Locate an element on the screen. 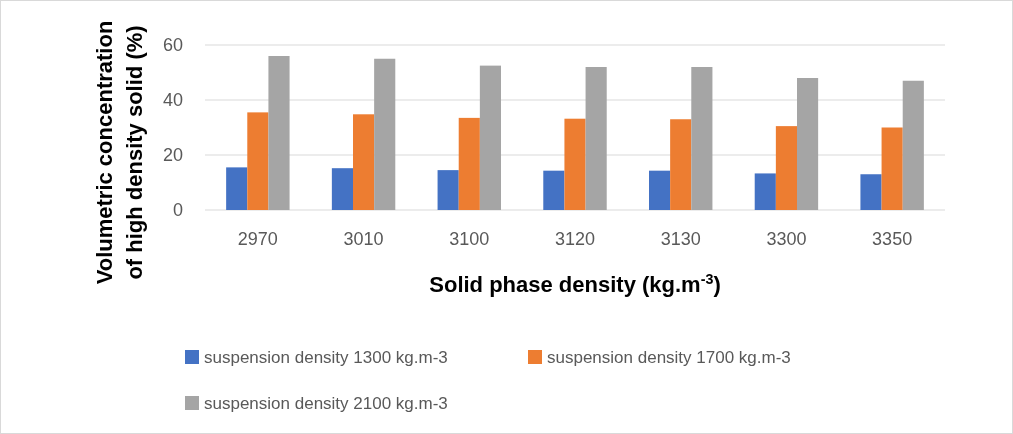 The height and width of the screenshot is (434, 1013). x-tick-label: 2970 is located at coordinates (257, 239).